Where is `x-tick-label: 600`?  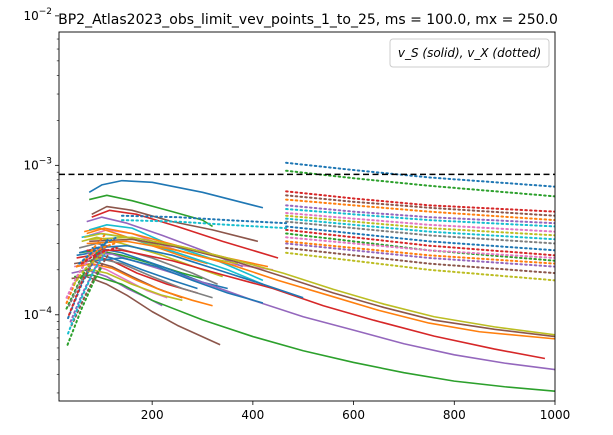
x-tick-label: 600 is located at coordinates (353, 415).